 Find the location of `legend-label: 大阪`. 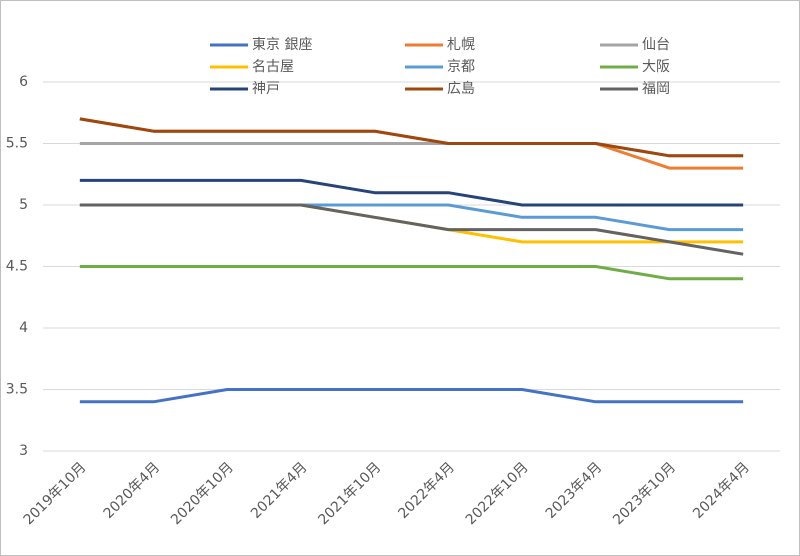

legend-label: 大阪 is located at coordinates (656, 67).